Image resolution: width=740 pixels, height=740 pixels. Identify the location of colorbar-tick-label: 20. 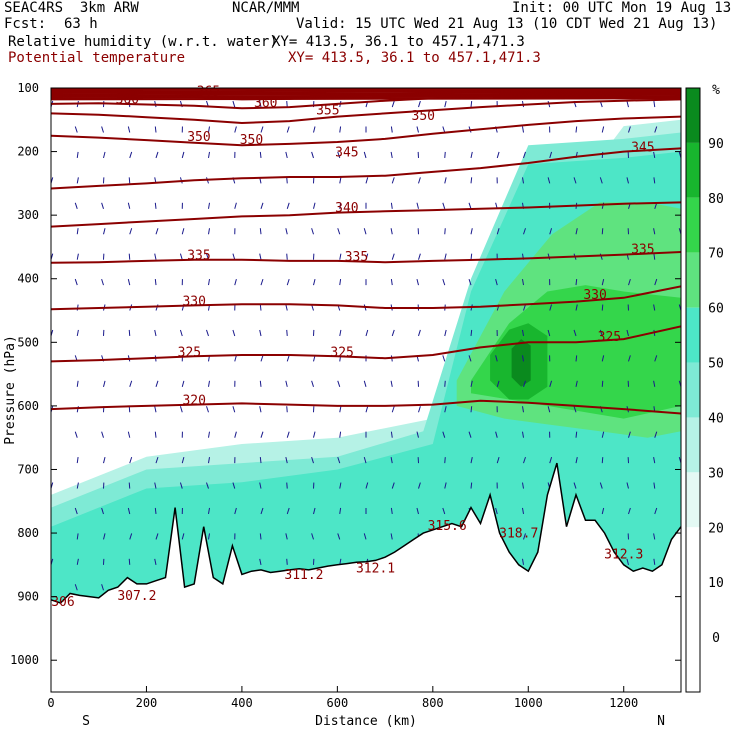
(716, 528).